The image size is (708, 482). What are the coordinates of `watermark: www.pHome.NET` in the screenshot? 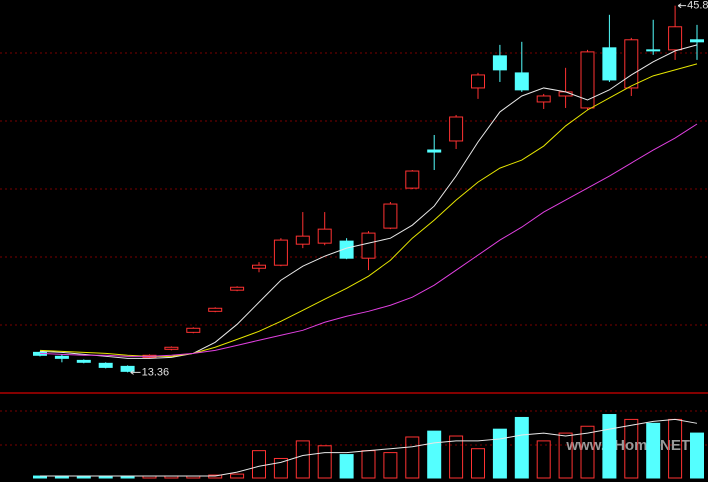 It's located at (627, 445).